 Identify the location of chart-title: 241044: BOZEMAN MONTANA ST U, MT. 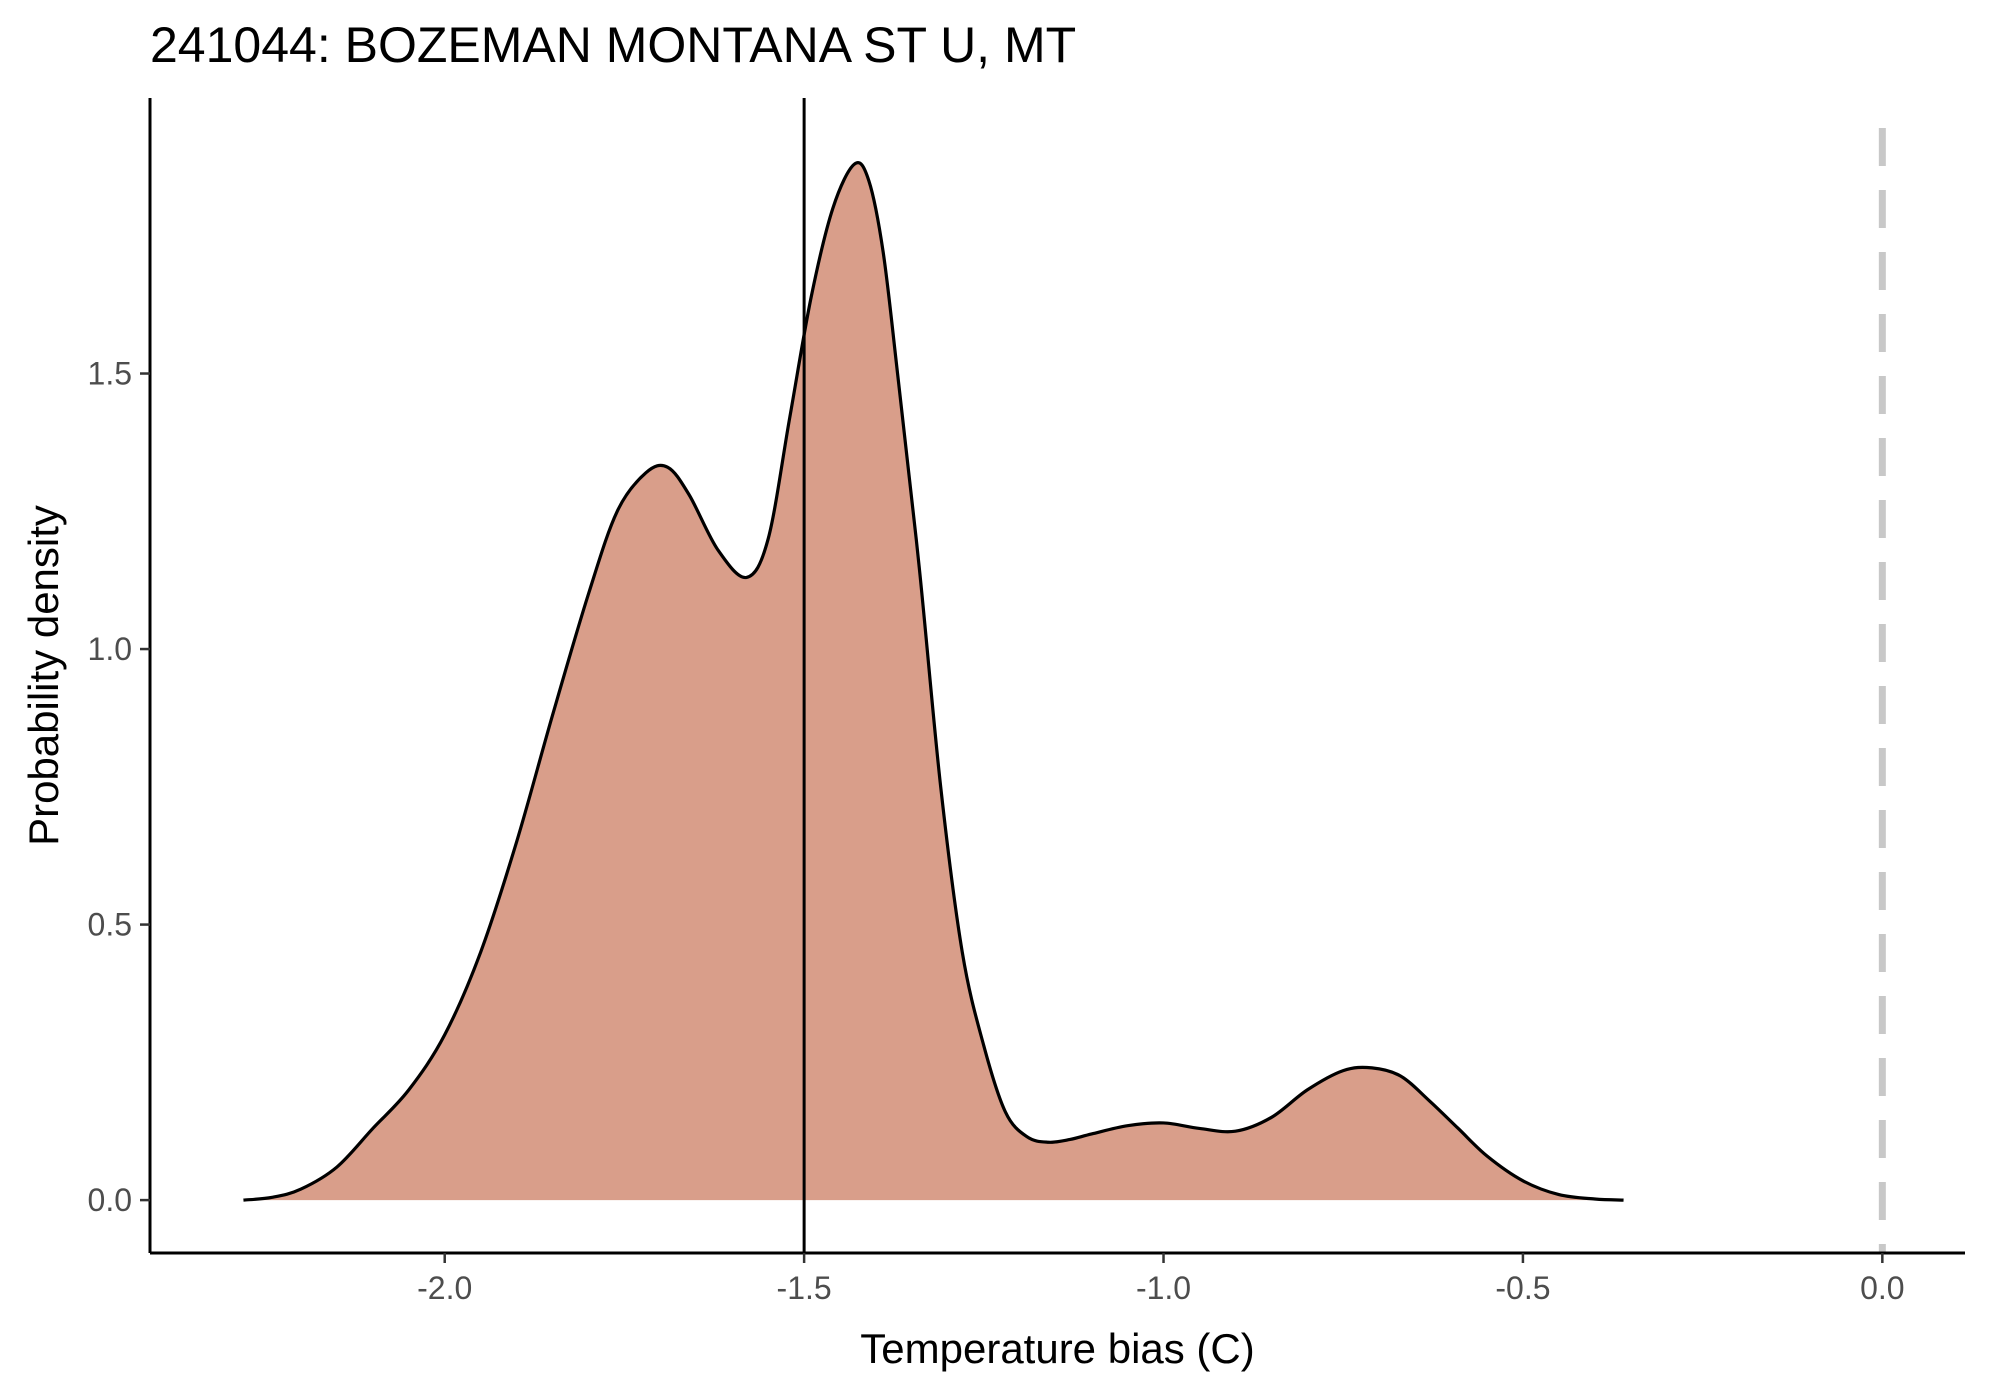
(613, 45).